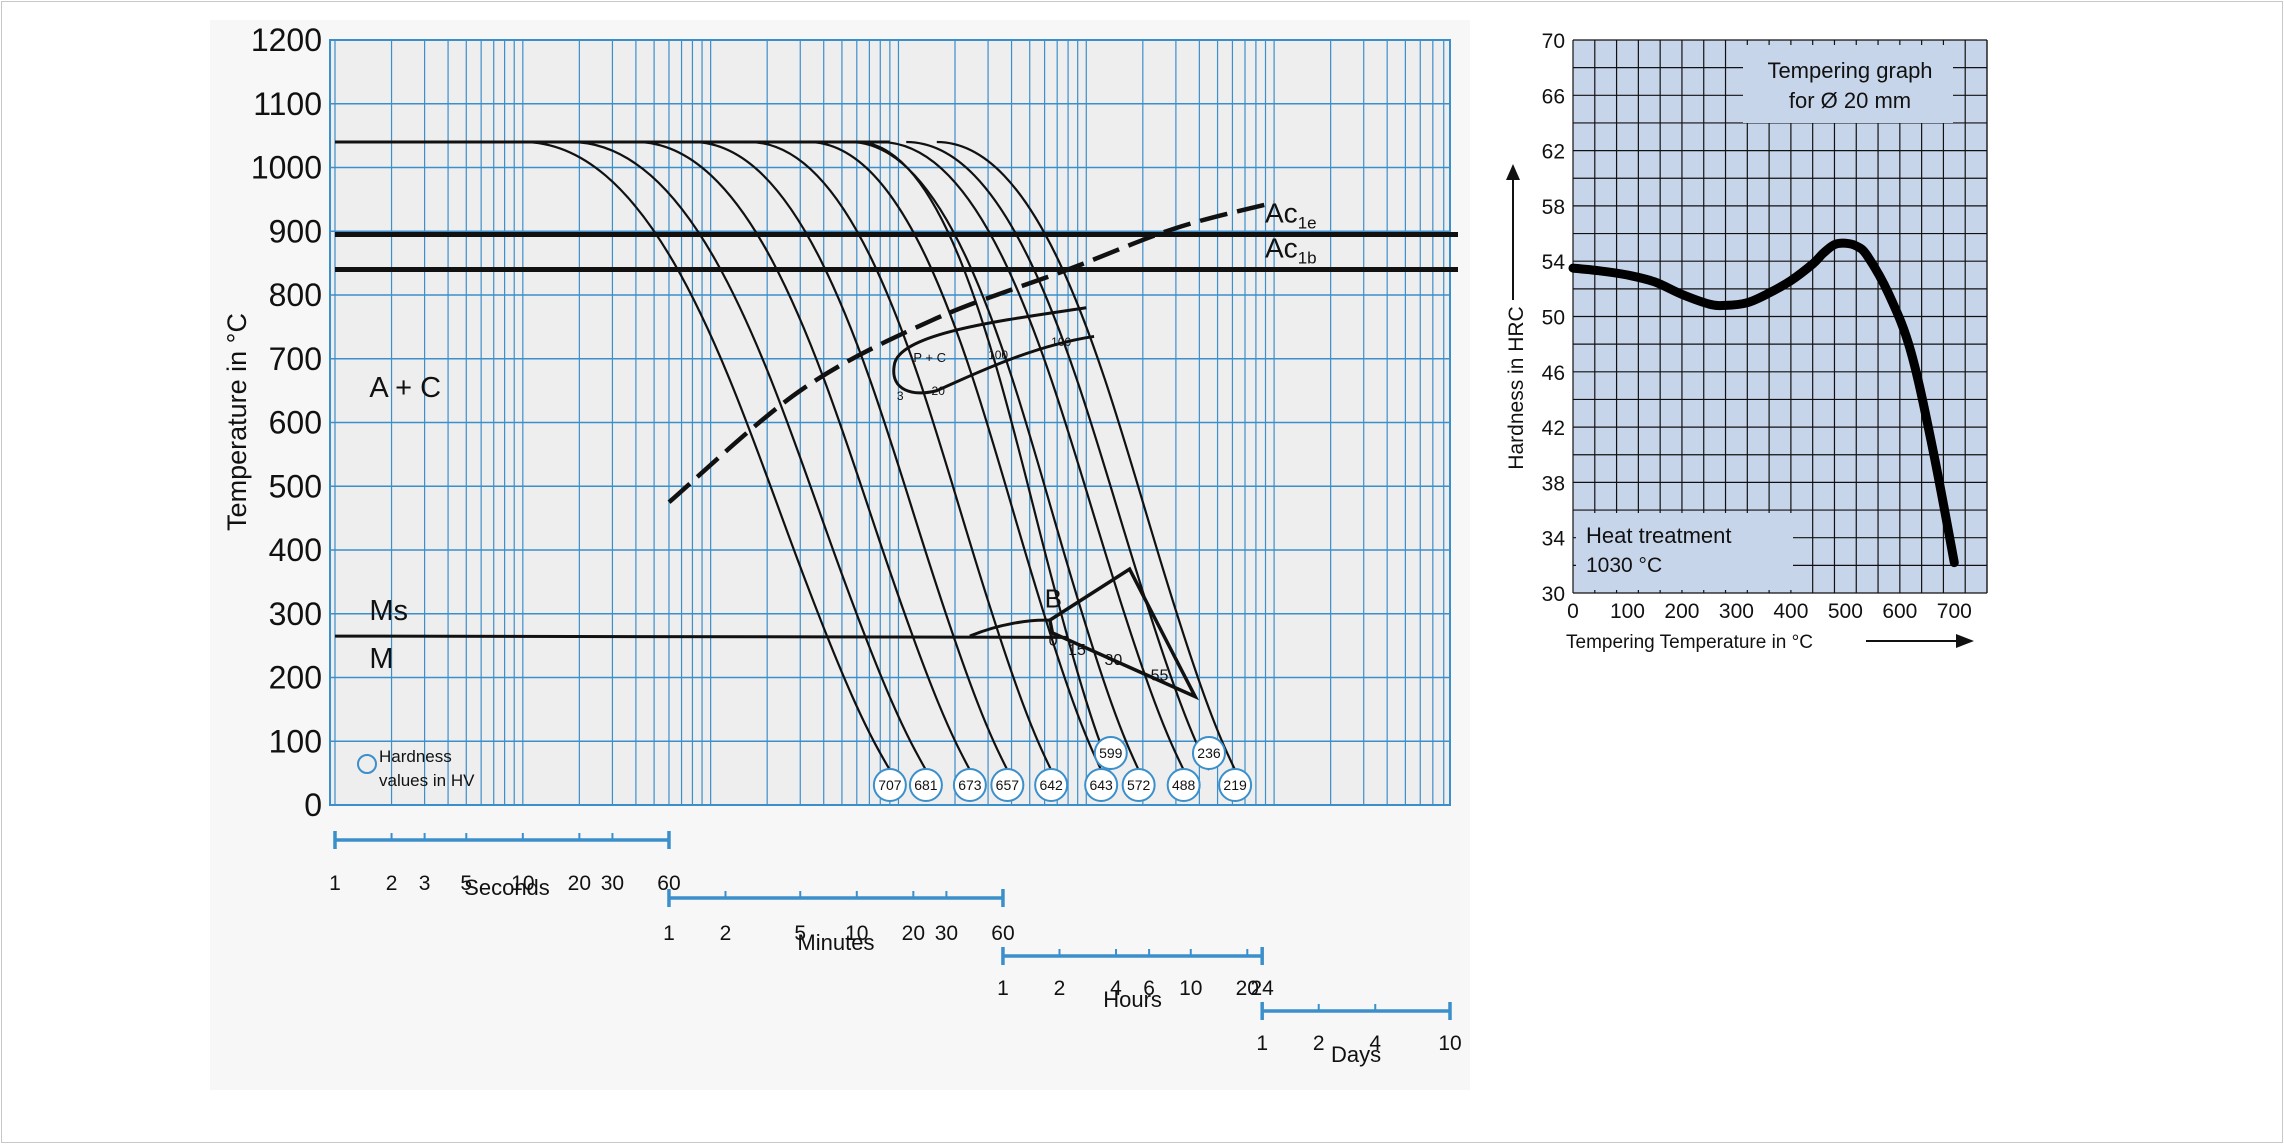 The image size is (2284, 1144). I want to click on legend-text-line1: Hardness, so click(415, 756).